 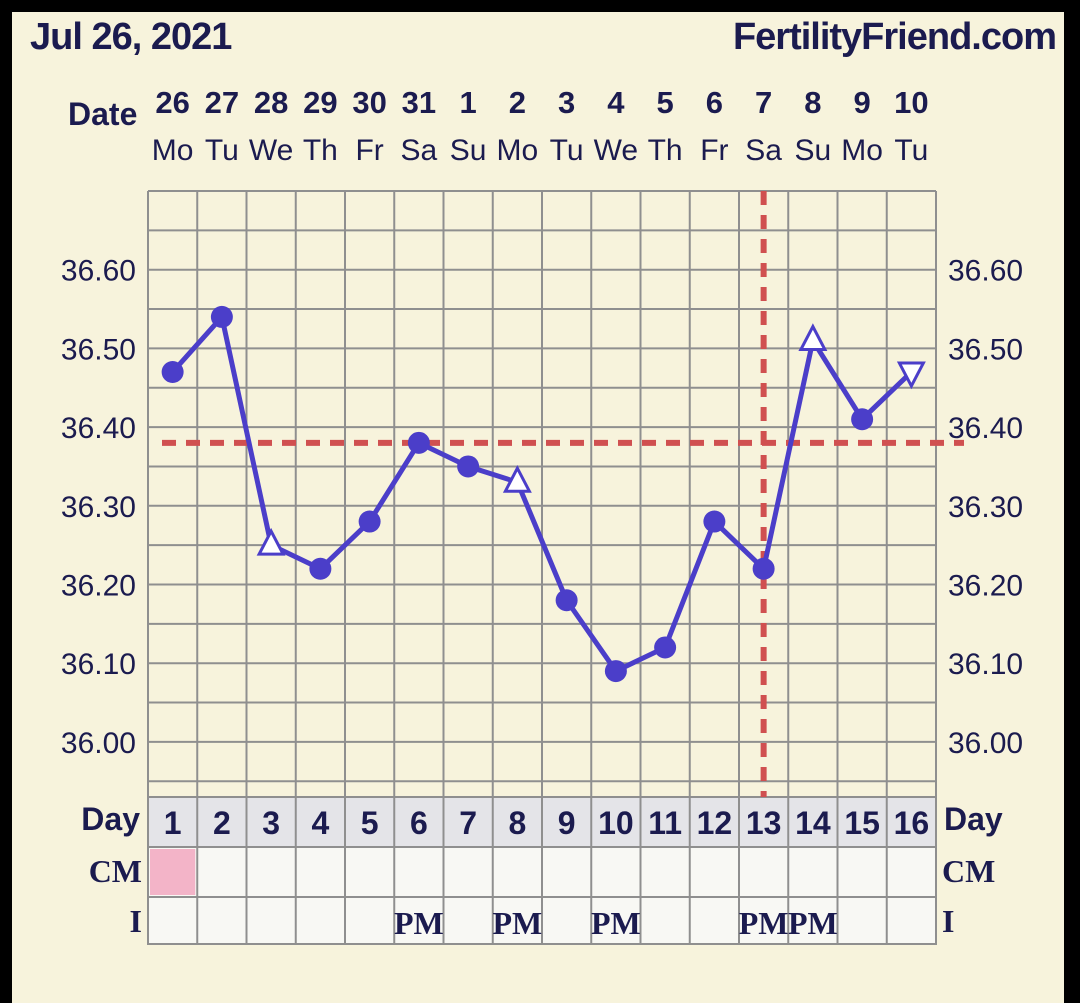 What do you see at coordinates (862, 102) in the screenshot?
I see `date-number-label: 9` at bounding box center [862, 102].